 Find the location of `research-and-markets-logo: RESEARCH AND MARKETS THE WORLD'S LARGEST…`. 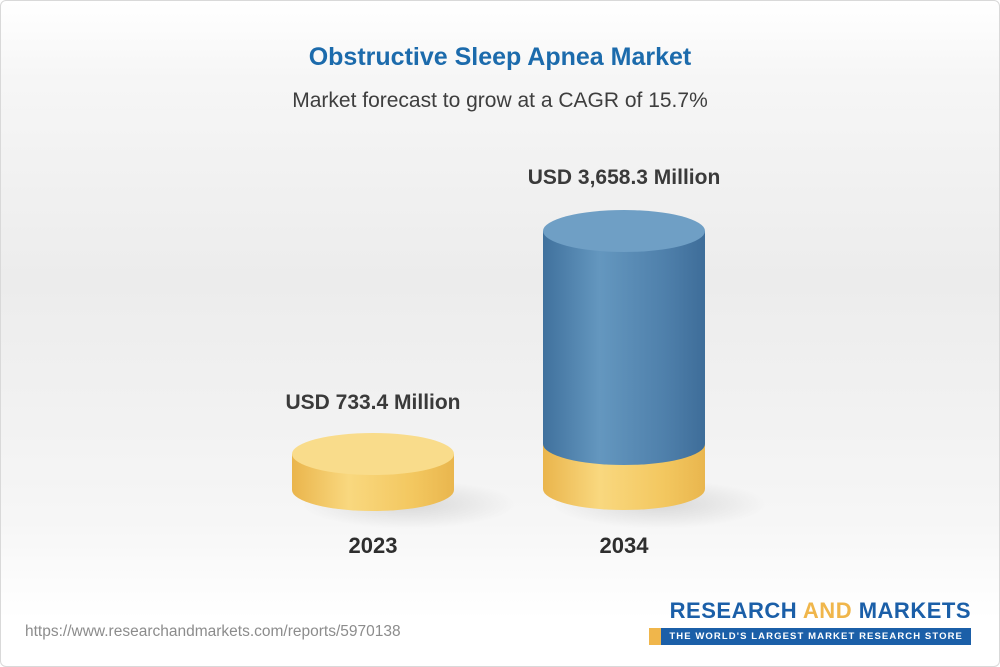

research-and-markets-logo: RESEARCH AND MARKETS THE WORLD'S LARGEST… is located at coordinates (810, 621).